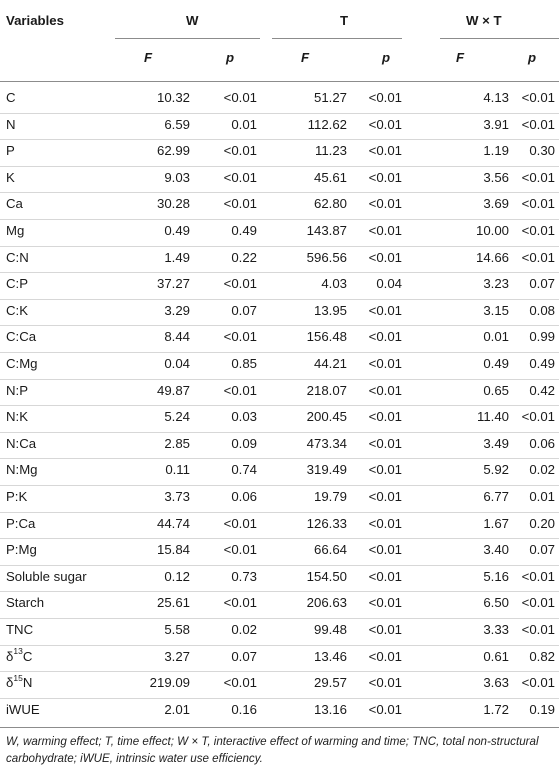 This screenshot has width=559, height=782. I want to click on p-value-cell: 0.04, so click(389, 284).